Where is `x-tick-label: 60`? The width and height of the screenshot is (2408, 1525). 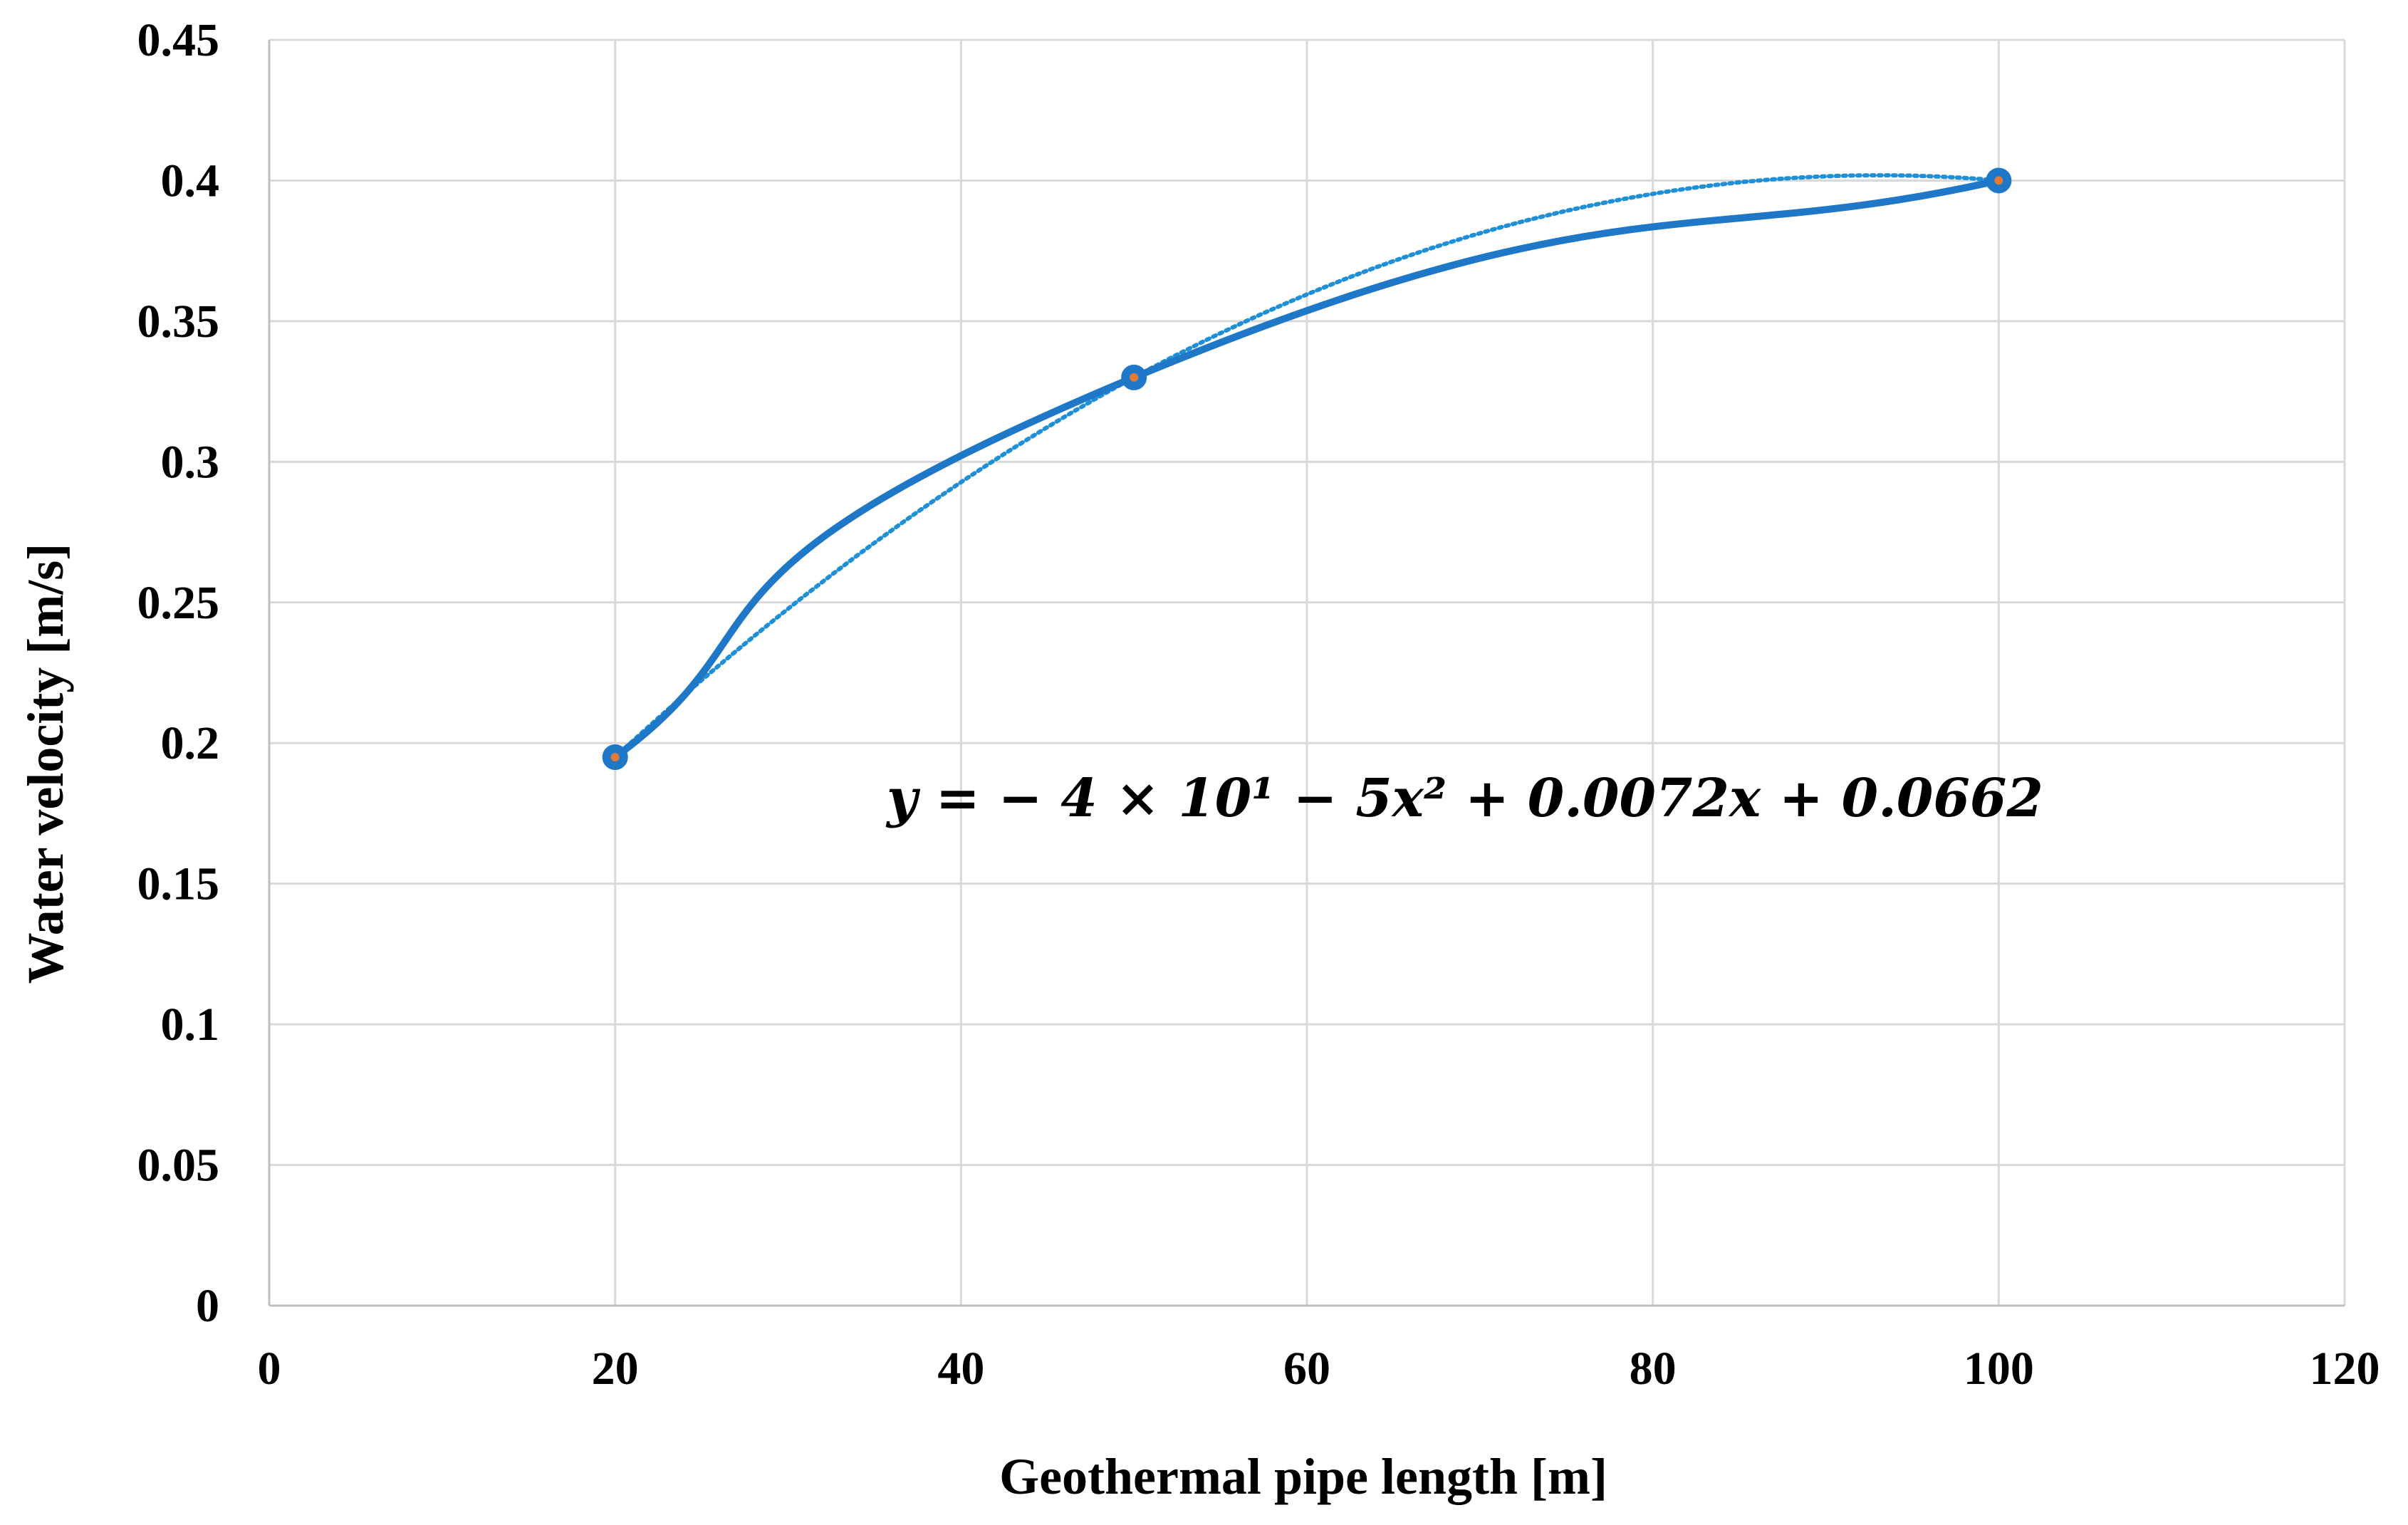
x-tick-label: 60 is located at coordinates (1306, 1369).